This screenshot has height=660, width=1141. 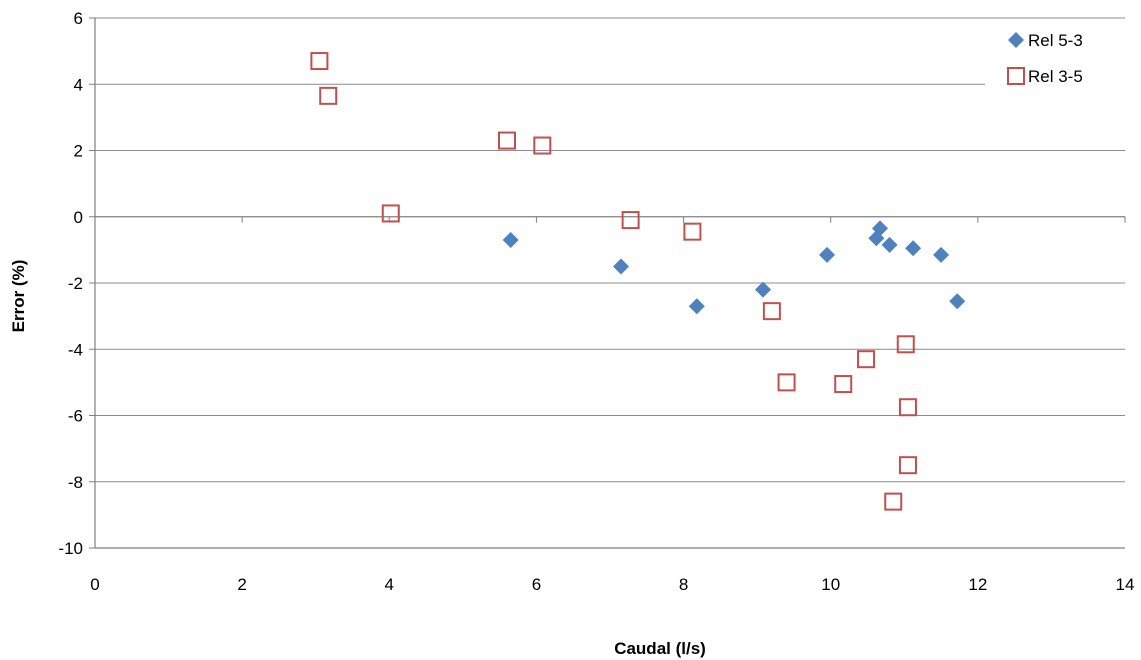 I want to click on y-axis-title: Error (%), so click(x=18, y=296).